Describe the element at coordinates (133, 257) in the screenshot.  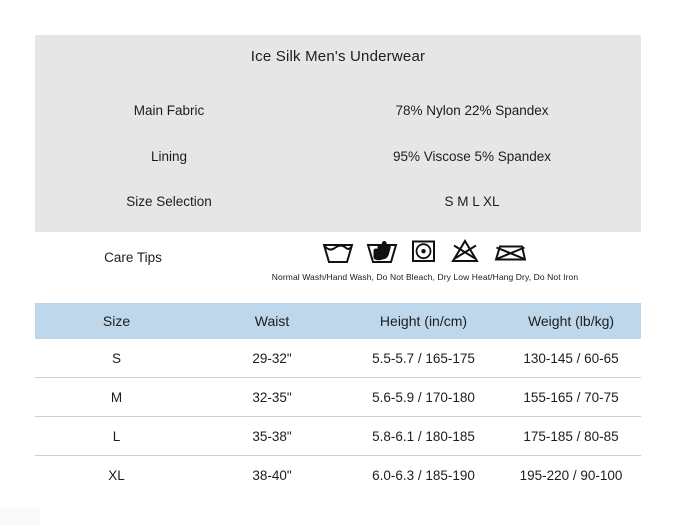
I see `care-tips-label: Care Tips` at that location.